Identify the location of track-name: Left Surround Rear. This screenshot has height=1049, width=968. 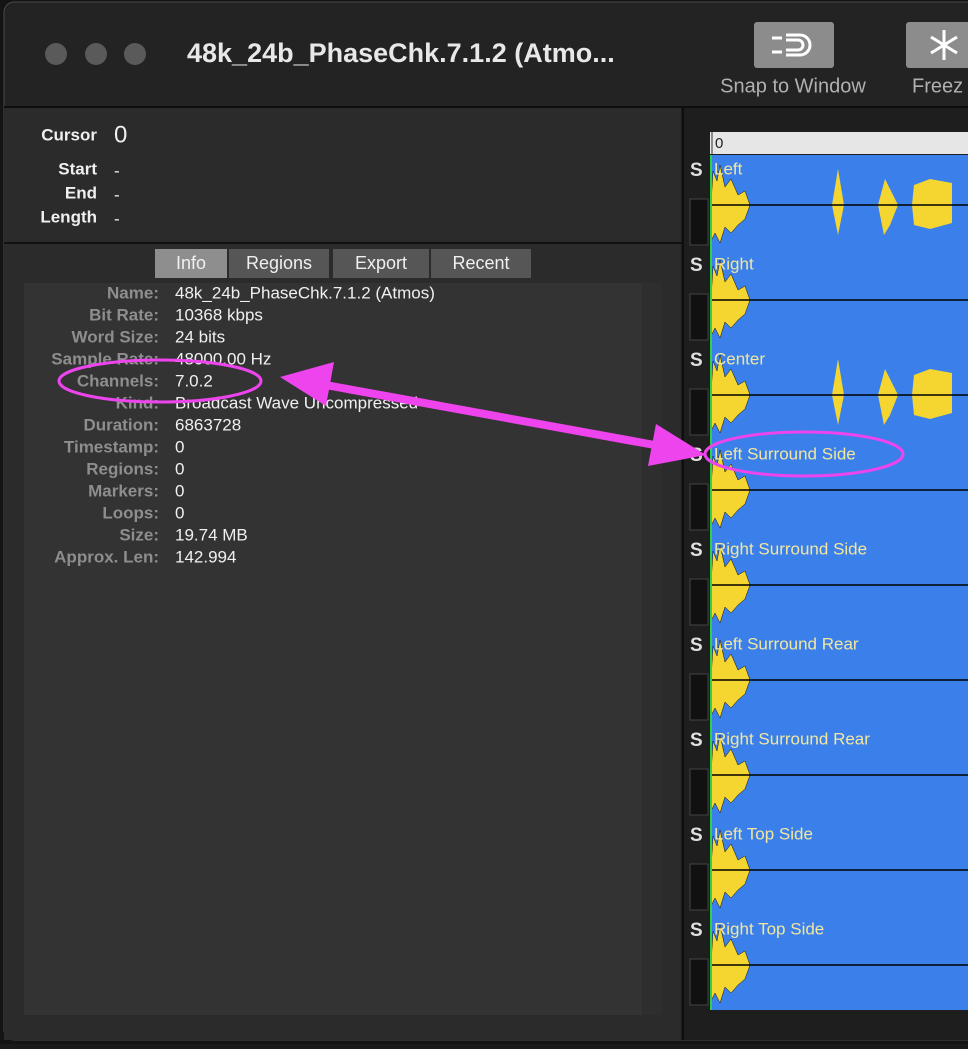
(786, 643).